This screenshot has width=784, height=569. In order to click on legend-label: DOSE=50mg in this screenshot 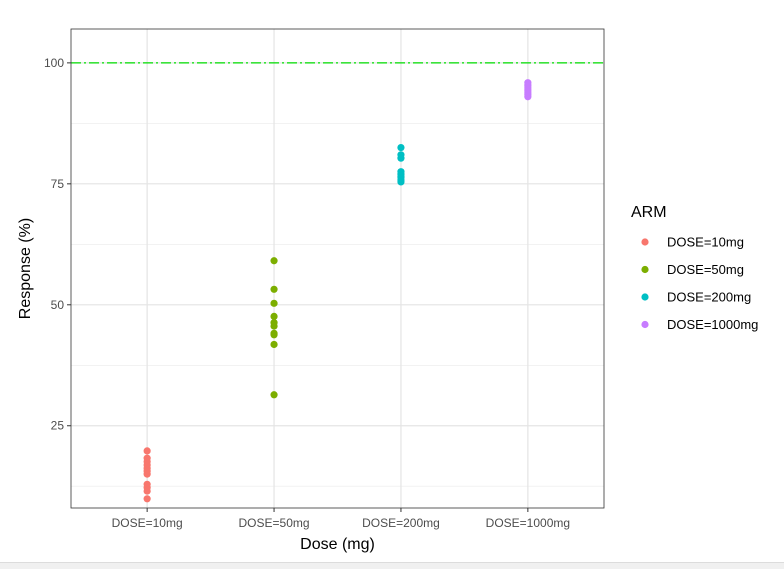, I will do `click(705, 269)`.